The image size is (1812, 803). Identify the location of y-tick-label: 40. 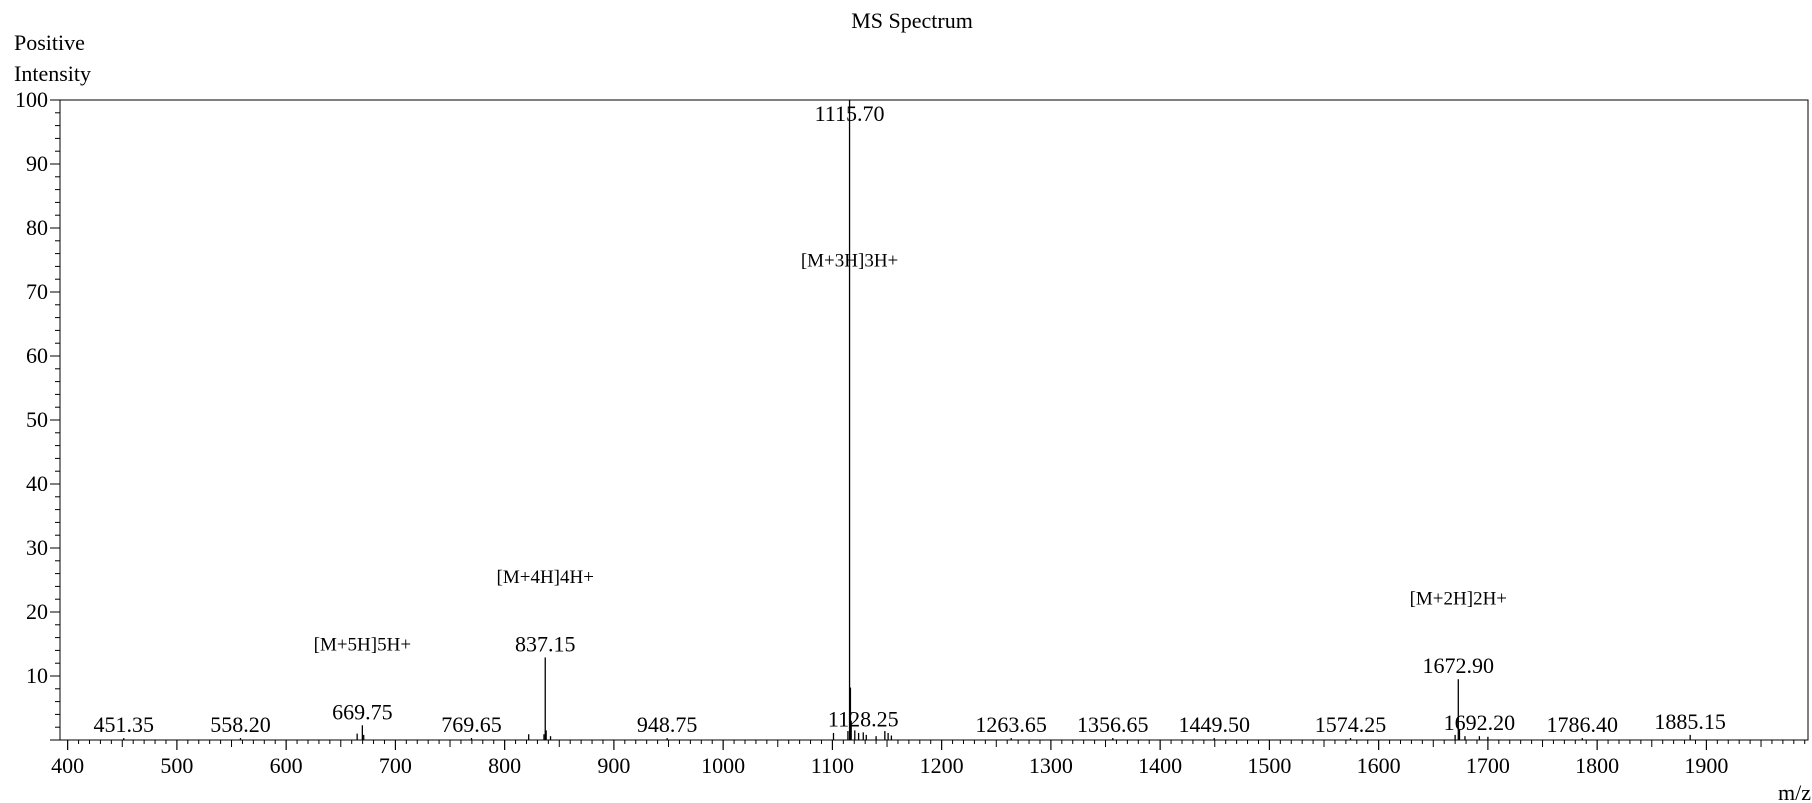
(37, 483).